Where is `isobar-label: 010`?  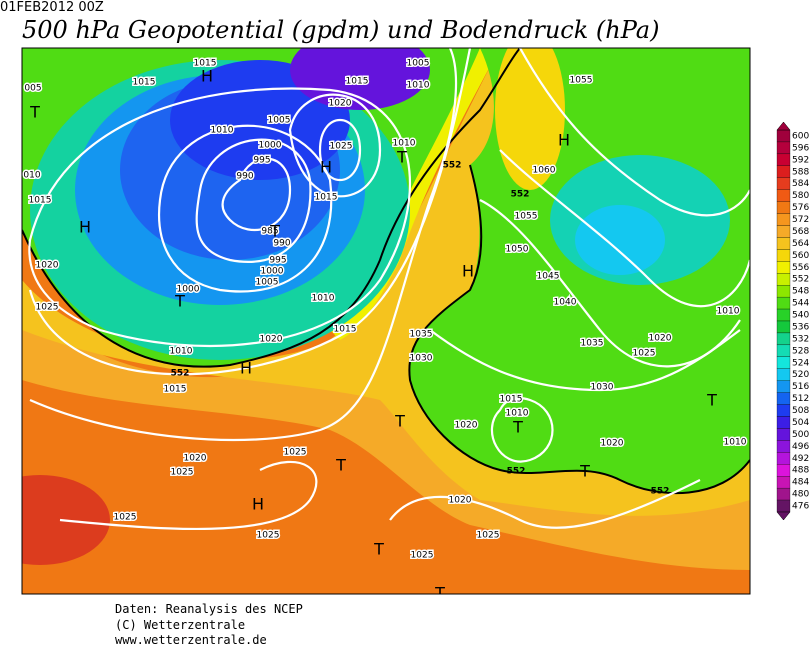 isobar-label: 010 is located at coordinates (31, 176).